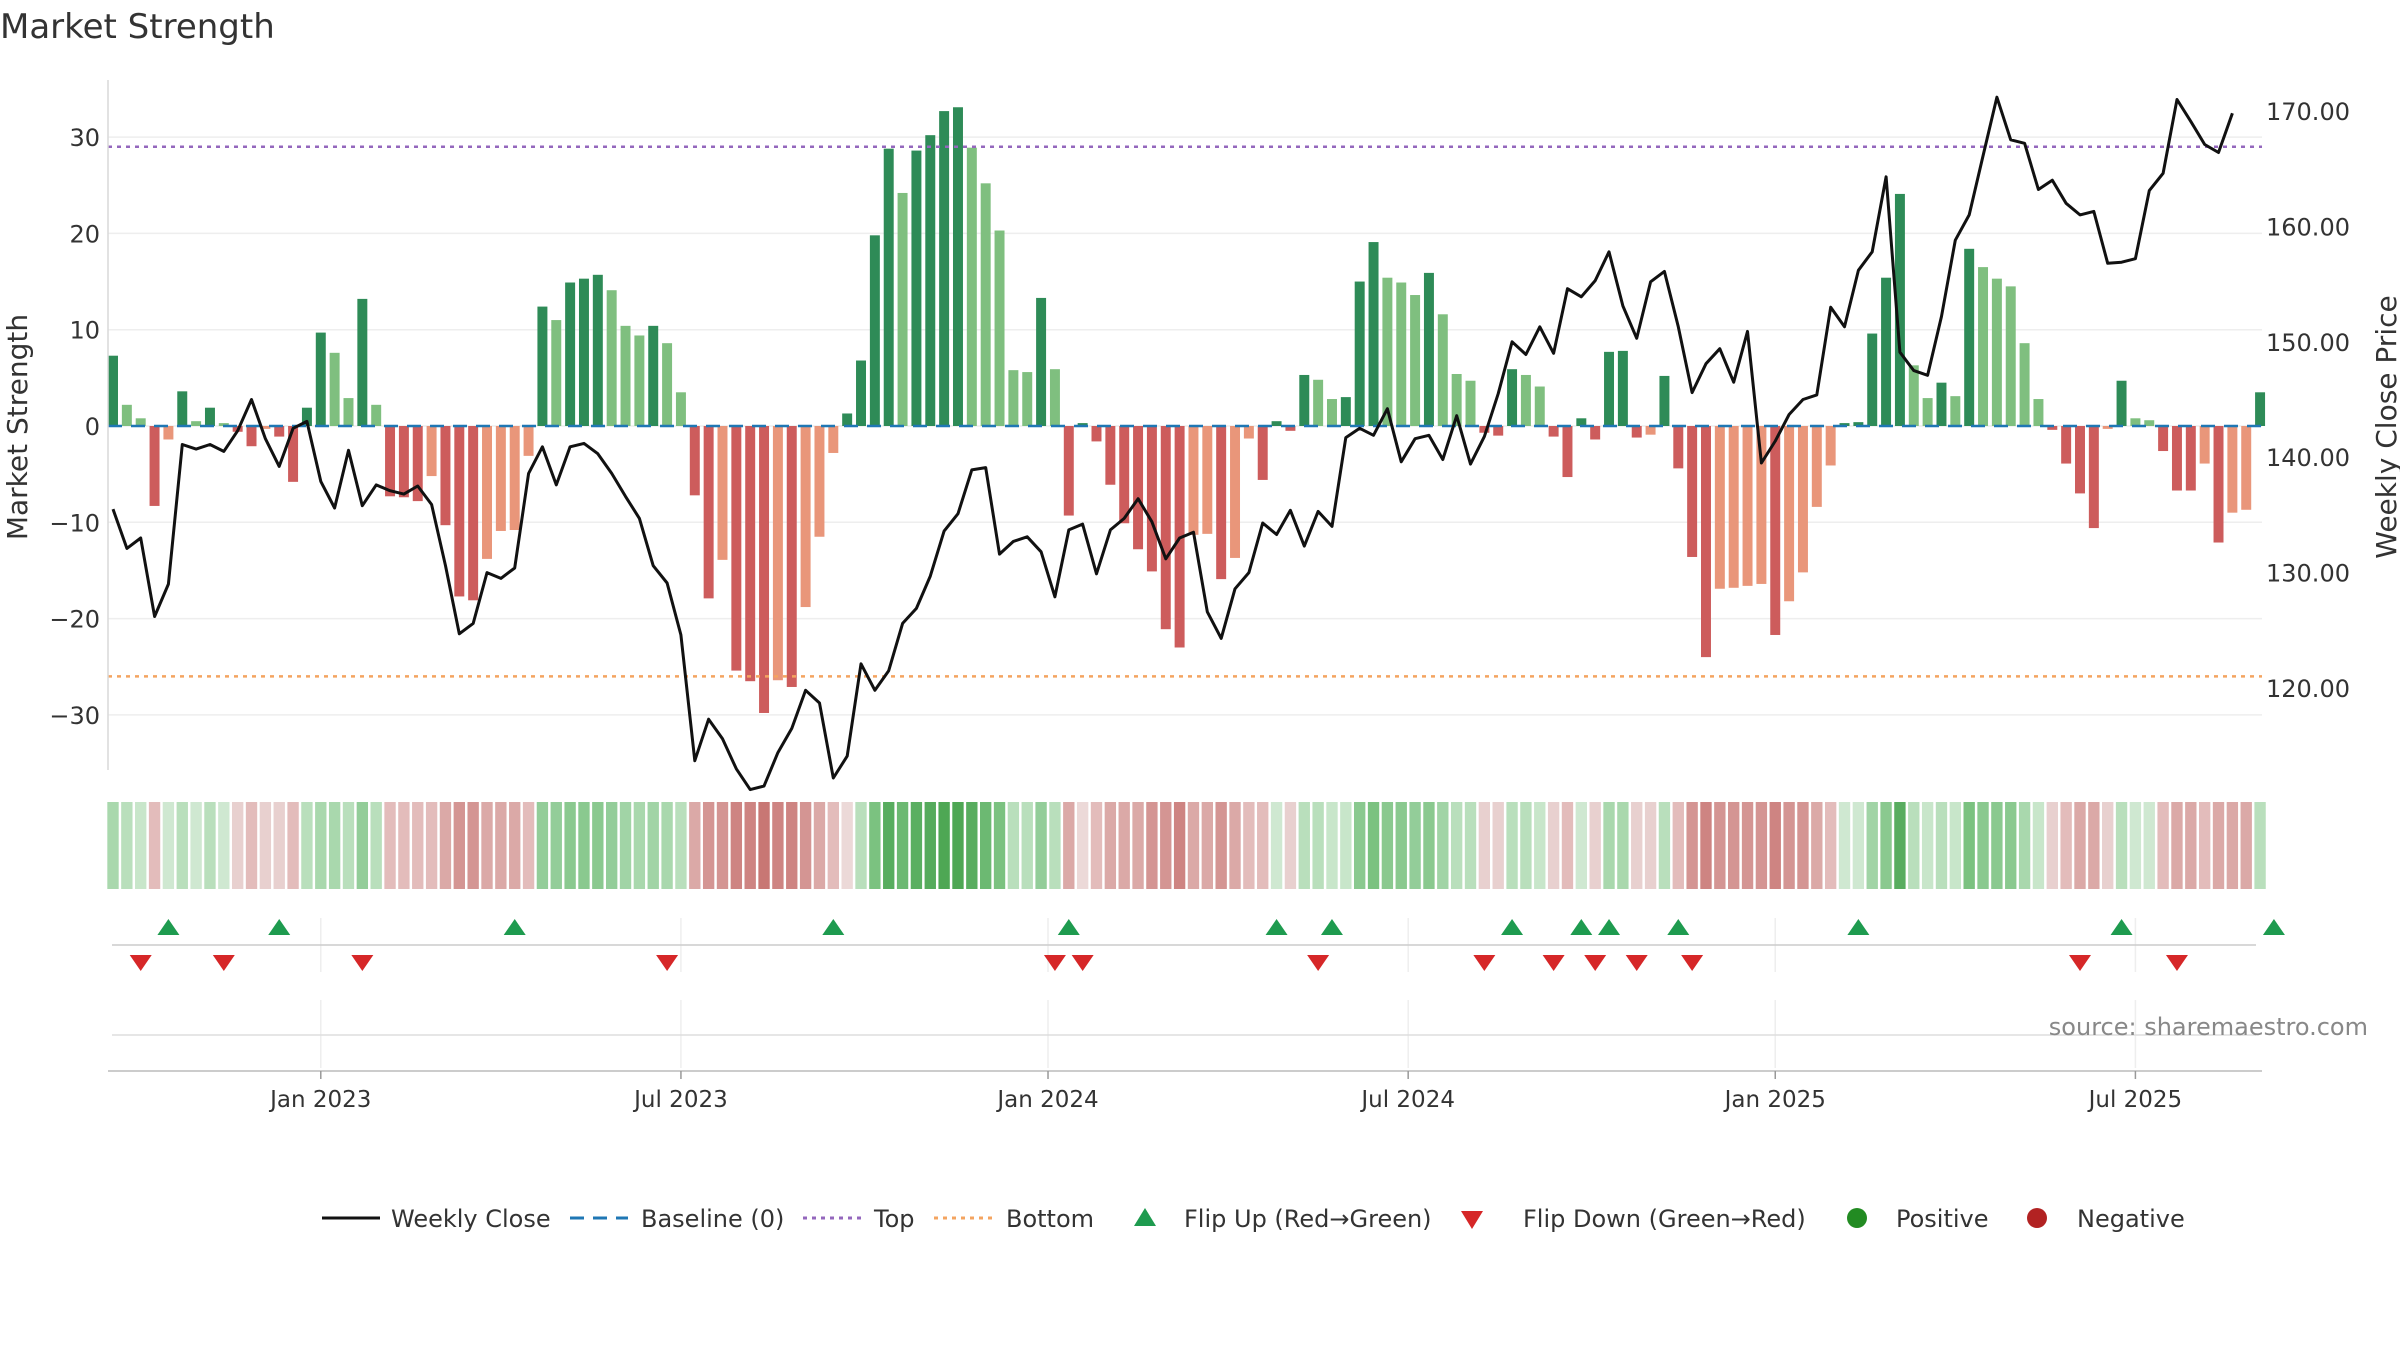 The image size is (2400, 1350). What do you see at coordinates (1774, 1100) in the screenshot?
I see `x-tick-label: Jan 2025` at bounding box center [1774, 1100].